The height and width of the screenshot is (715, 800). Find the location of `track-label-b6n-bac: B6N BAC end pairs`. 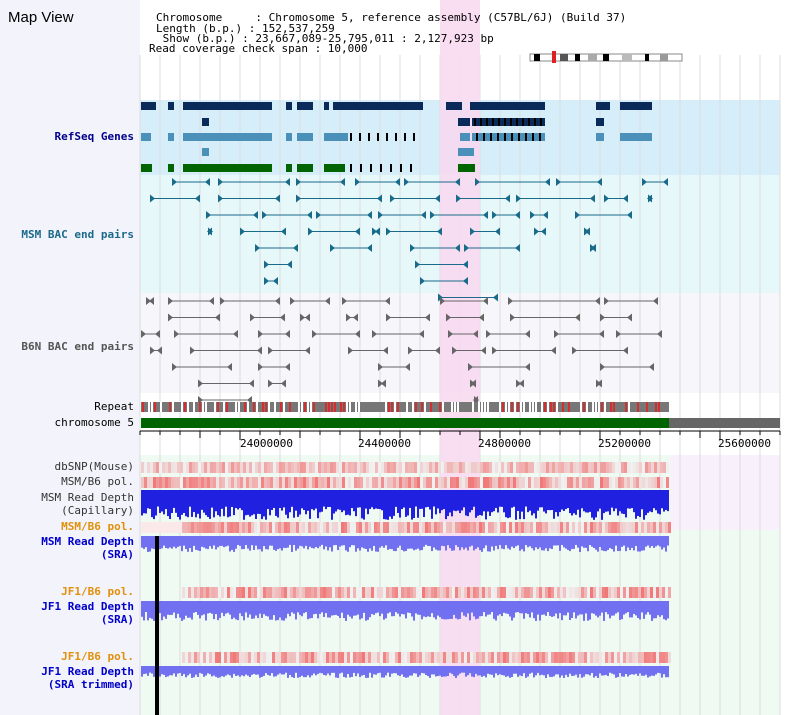

track-label-b6n-bac: B6N BAC end pairs is located at coordinates (77, 346).